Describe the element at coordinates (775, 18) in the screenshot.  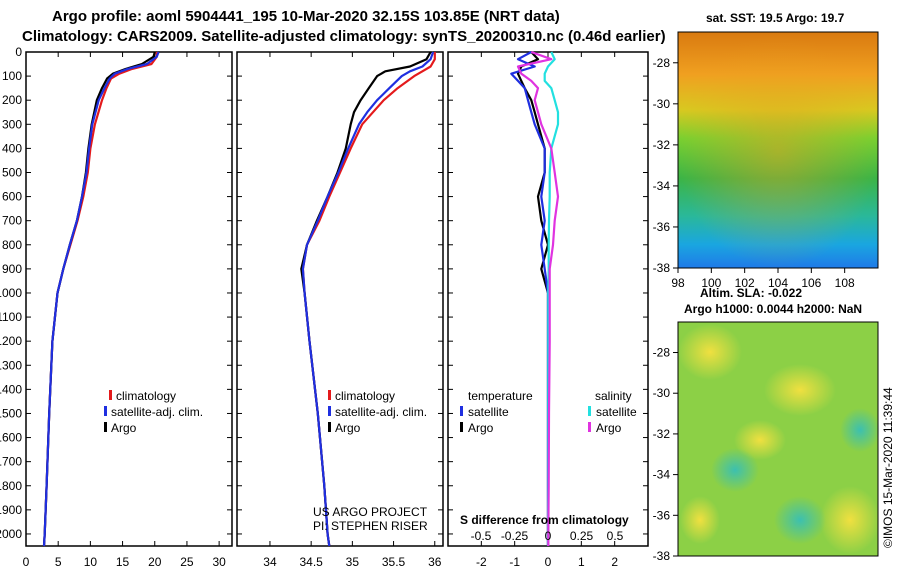
I see `sst-map-title: sat. SST: 19.5 Argo: 19.7` at that location.